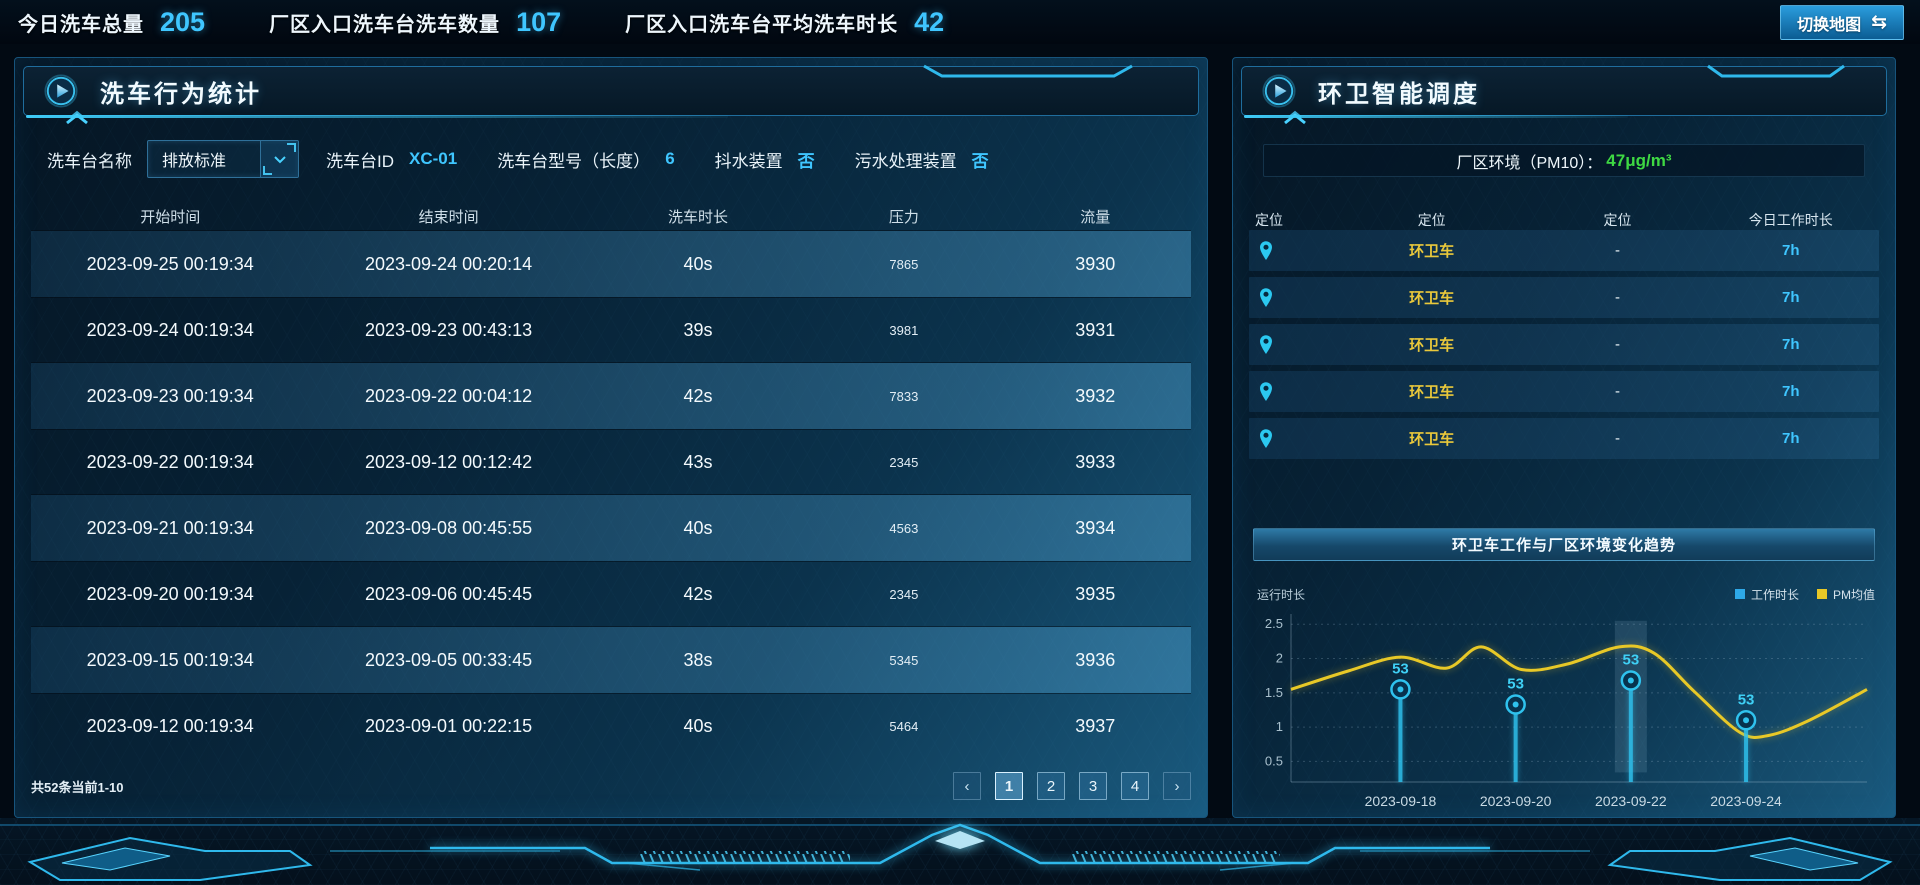 The width and height of the screenshot is (1920, 885). Describe the element at coordinates (1529, 163) in the screenshot. I see `pm10-label: 厂区环境（PM10）：` at that location.